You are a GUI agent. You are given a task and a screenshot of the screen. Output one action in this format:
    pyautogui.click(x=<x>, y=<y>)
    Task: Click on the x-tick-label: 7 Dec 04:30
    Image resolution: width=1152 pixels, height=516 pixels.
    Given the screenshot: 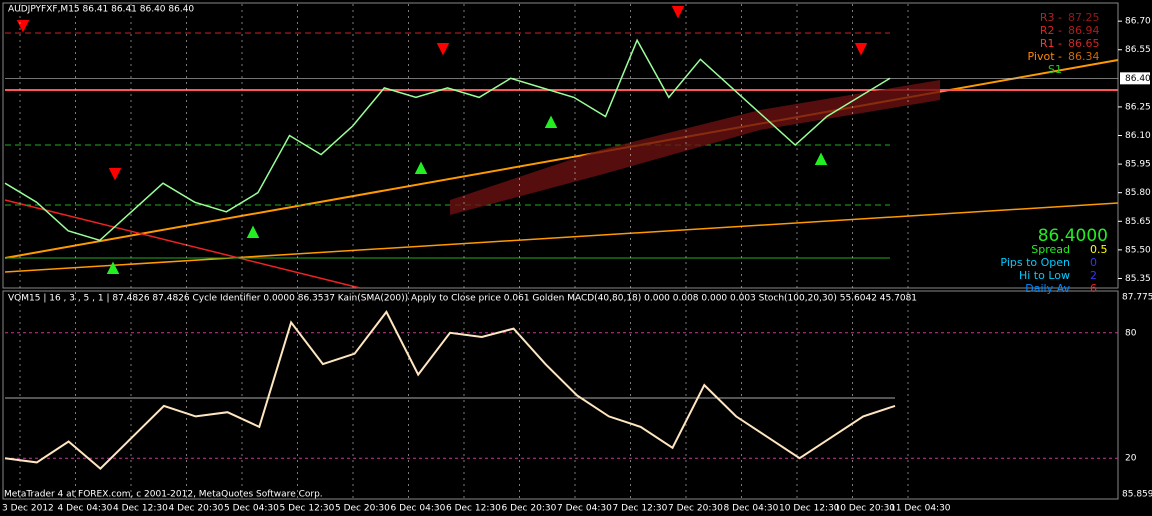 What is the action you would take?
    pyautogui.click(x=584, y=509)
    